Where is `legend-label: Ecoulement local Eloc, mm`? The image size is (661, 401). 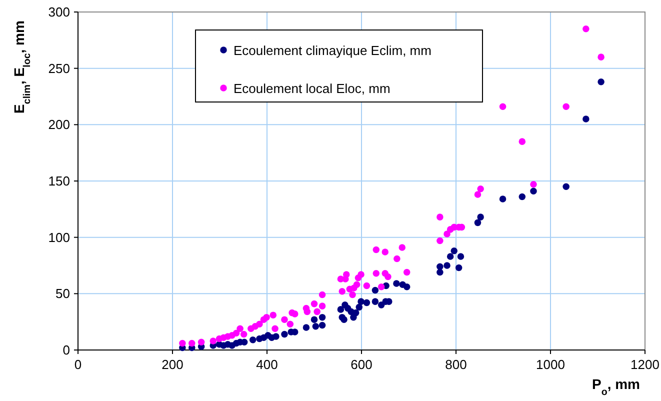 legend-label: Ecoulement local Eloc, mm is located at coordinates (312, 88).